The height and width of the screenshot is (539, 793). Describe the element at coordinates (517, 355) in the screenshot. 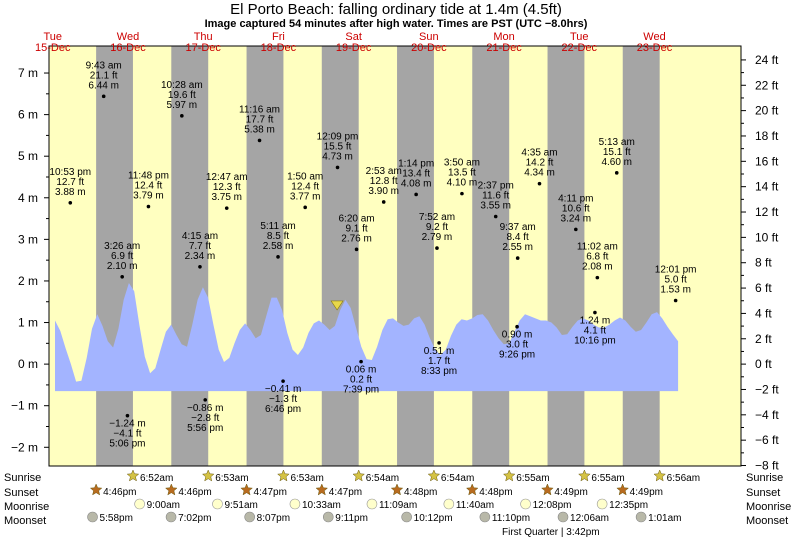

I see `extreme-label: 9:26 pm` at that location.